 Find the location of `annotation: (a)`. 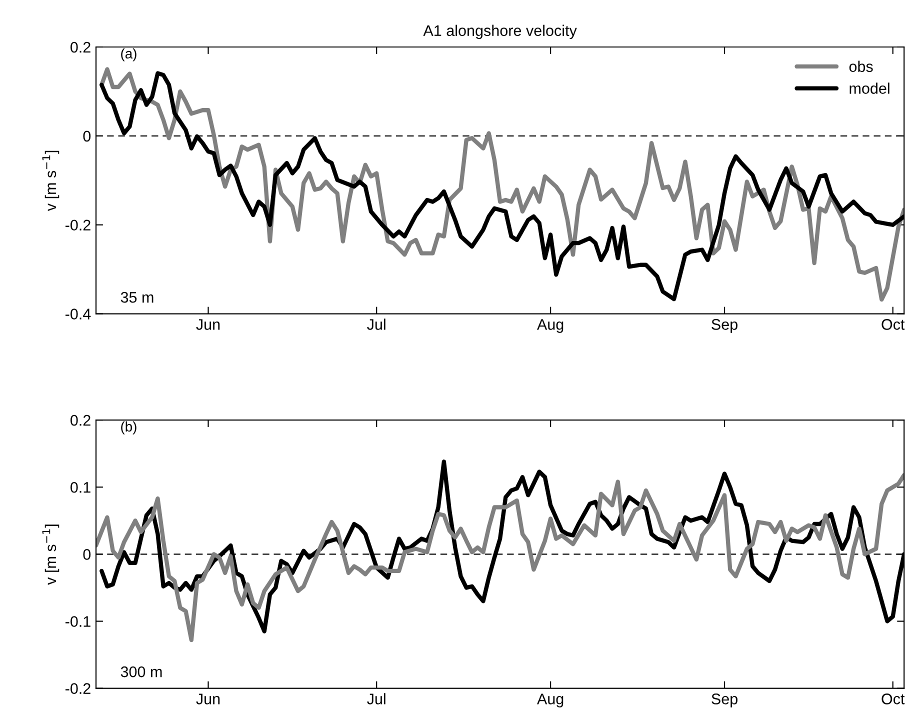

annotation: (a) is located at coordinates (128, 55).